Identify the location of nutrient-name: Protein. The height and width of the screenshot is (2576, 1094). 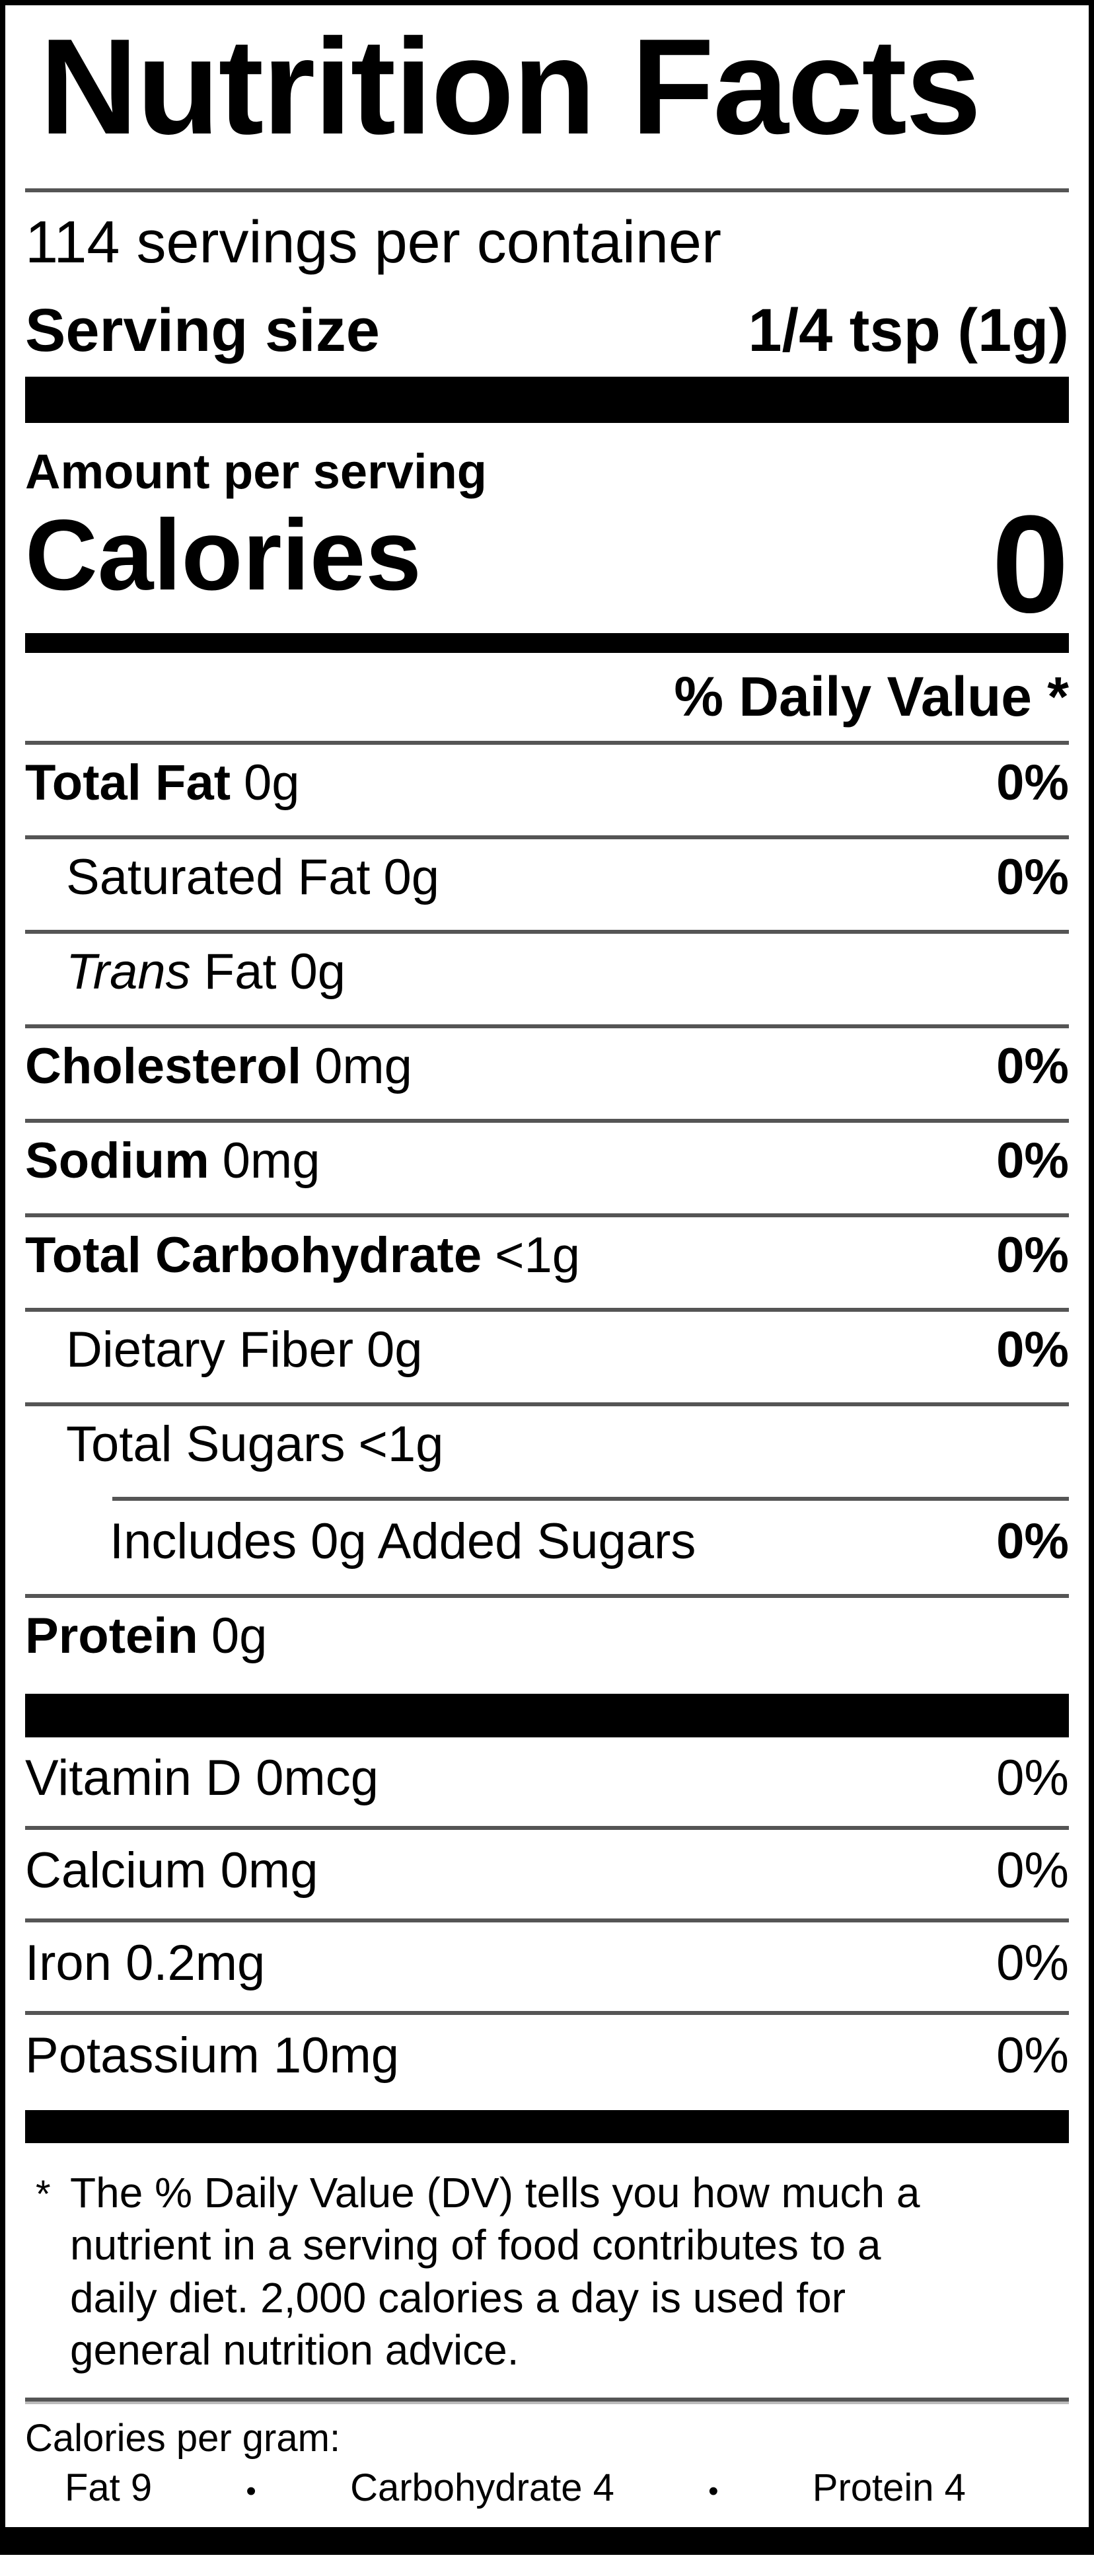
(111, 1635).